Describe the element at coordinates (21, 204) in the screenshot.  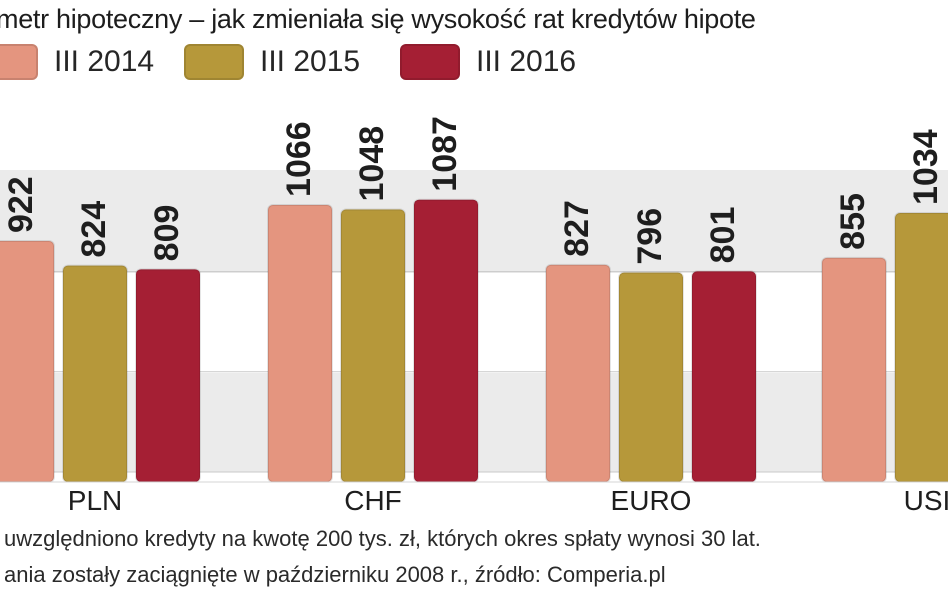
I see `value-label: 922` at that location.